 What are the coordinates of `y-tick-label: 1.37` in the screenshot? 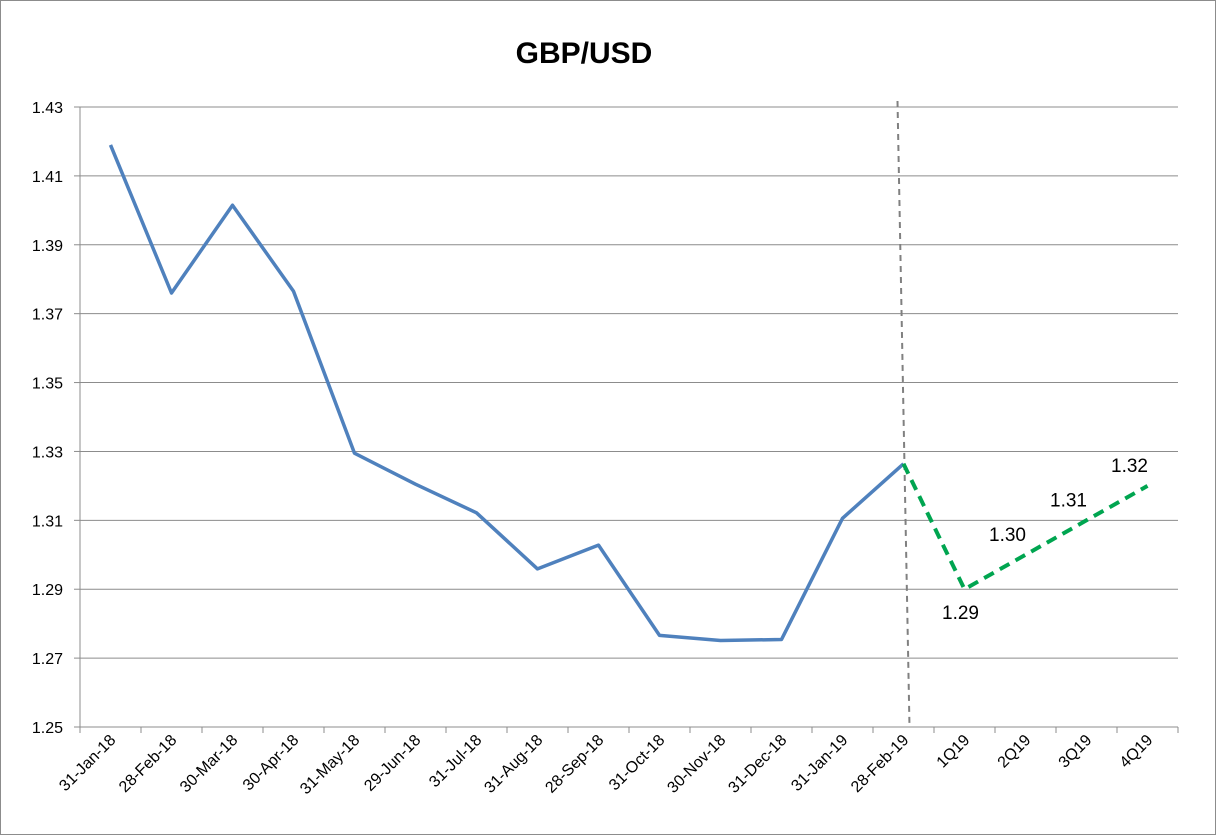 It's located at (47, 315).